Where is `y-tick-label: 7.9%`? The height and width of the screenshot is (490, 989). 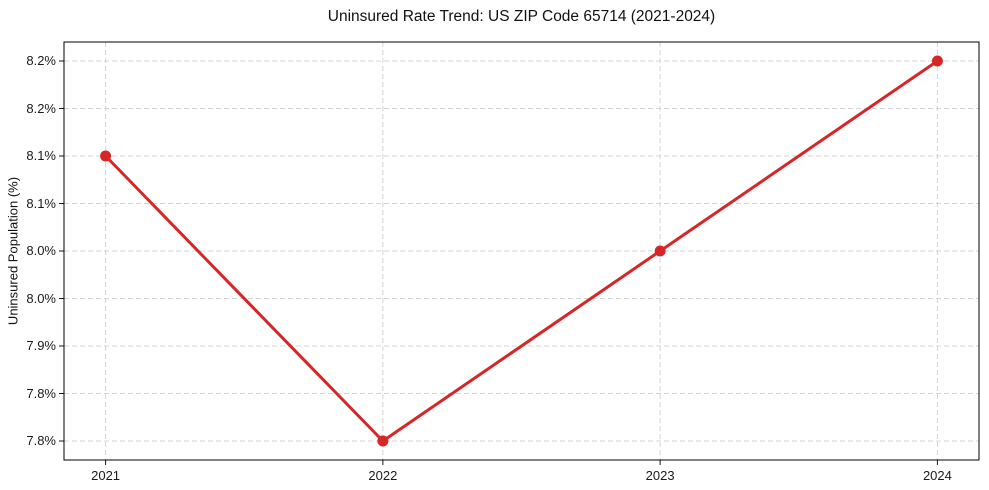
y-tick-label: 7.9% is located at coordinates (41, 345).